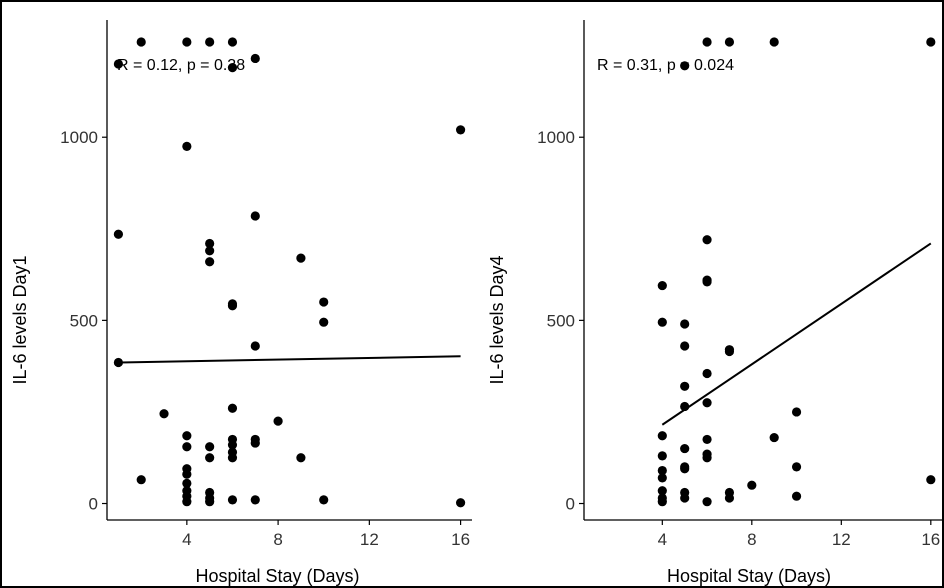 The width and height of the screenshot is (944, 588). Describe the element at coordinates (497, 319) in the screenshot. I see `y-axis-label: IL-6 levels Day4` at that location.